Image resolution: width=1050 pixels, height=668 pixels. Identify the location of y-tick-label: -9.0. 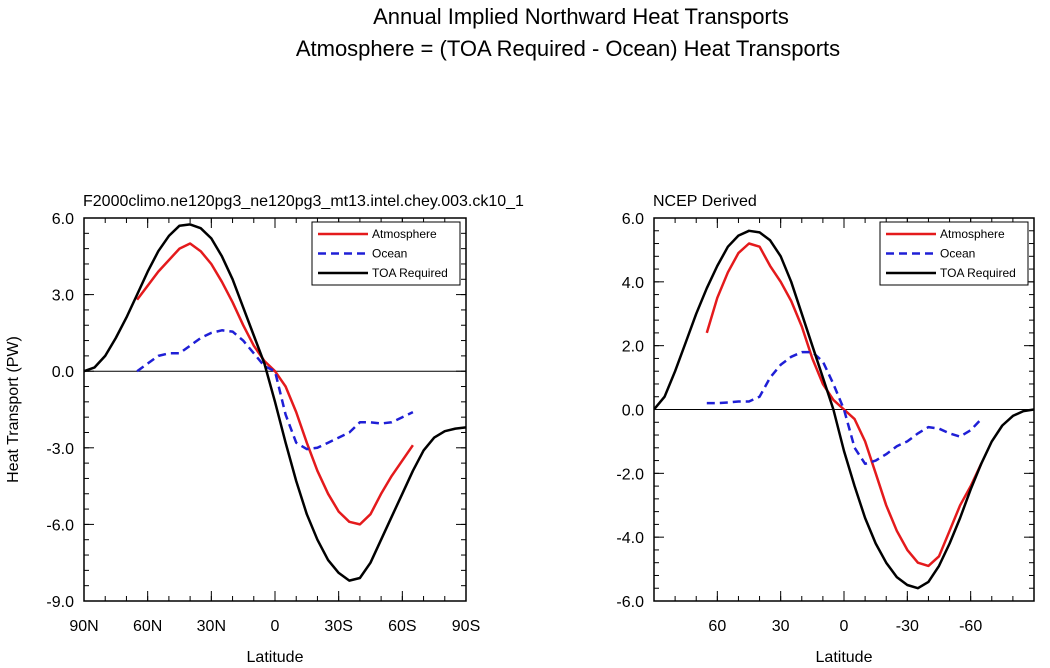
(60, 602).